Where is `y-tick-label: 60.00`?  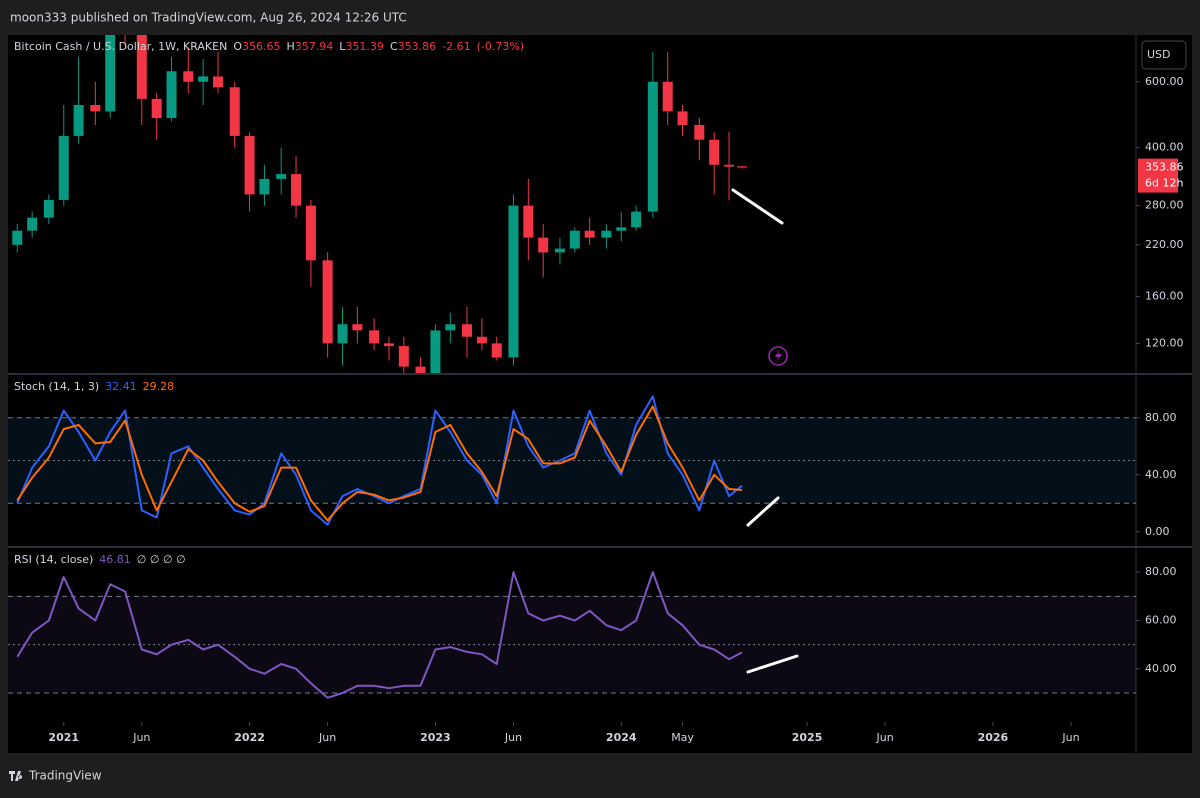 y-tick-label: 60.00 is located at coordinates (1161, 620).